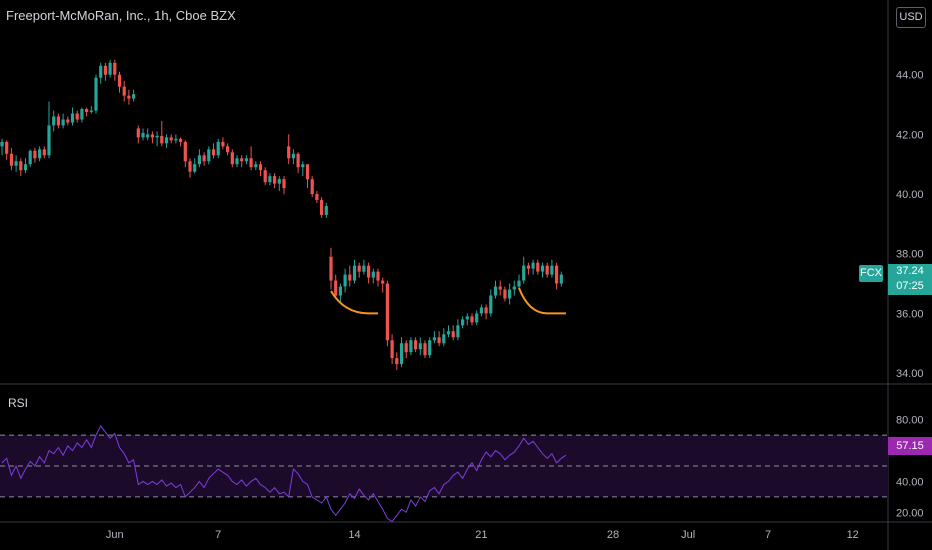 This screenshot has height=550, width=932. What do you see at coordinates (910, 482) in the screenshot?
I see `rsi-tick-label: 40.00` at bounding box center [910, 482].